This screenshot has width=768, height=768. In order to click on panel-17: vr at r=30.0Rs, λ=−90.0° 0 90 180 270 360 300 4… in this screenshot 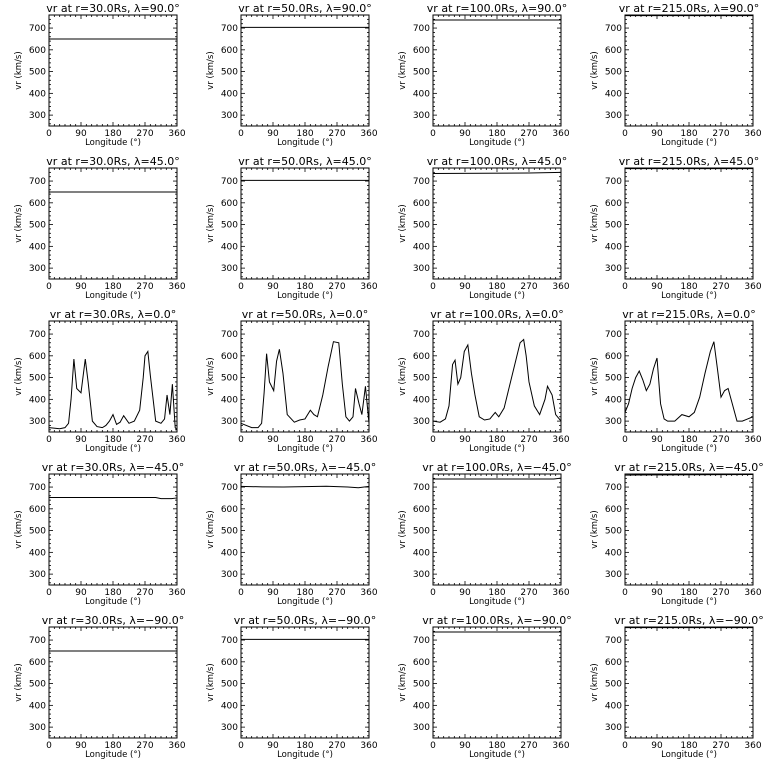, I will do `click(100, 687)`.